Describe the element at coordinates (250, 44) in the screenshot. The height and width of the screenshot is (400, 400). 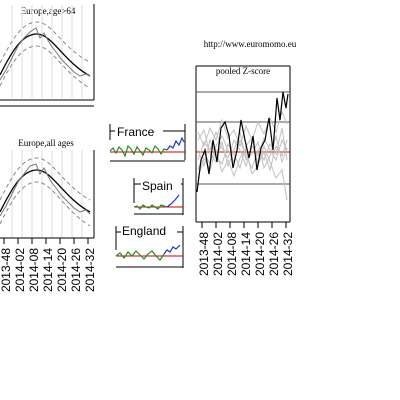
I see `url-label: http://www.euromomo.eu` at that location.